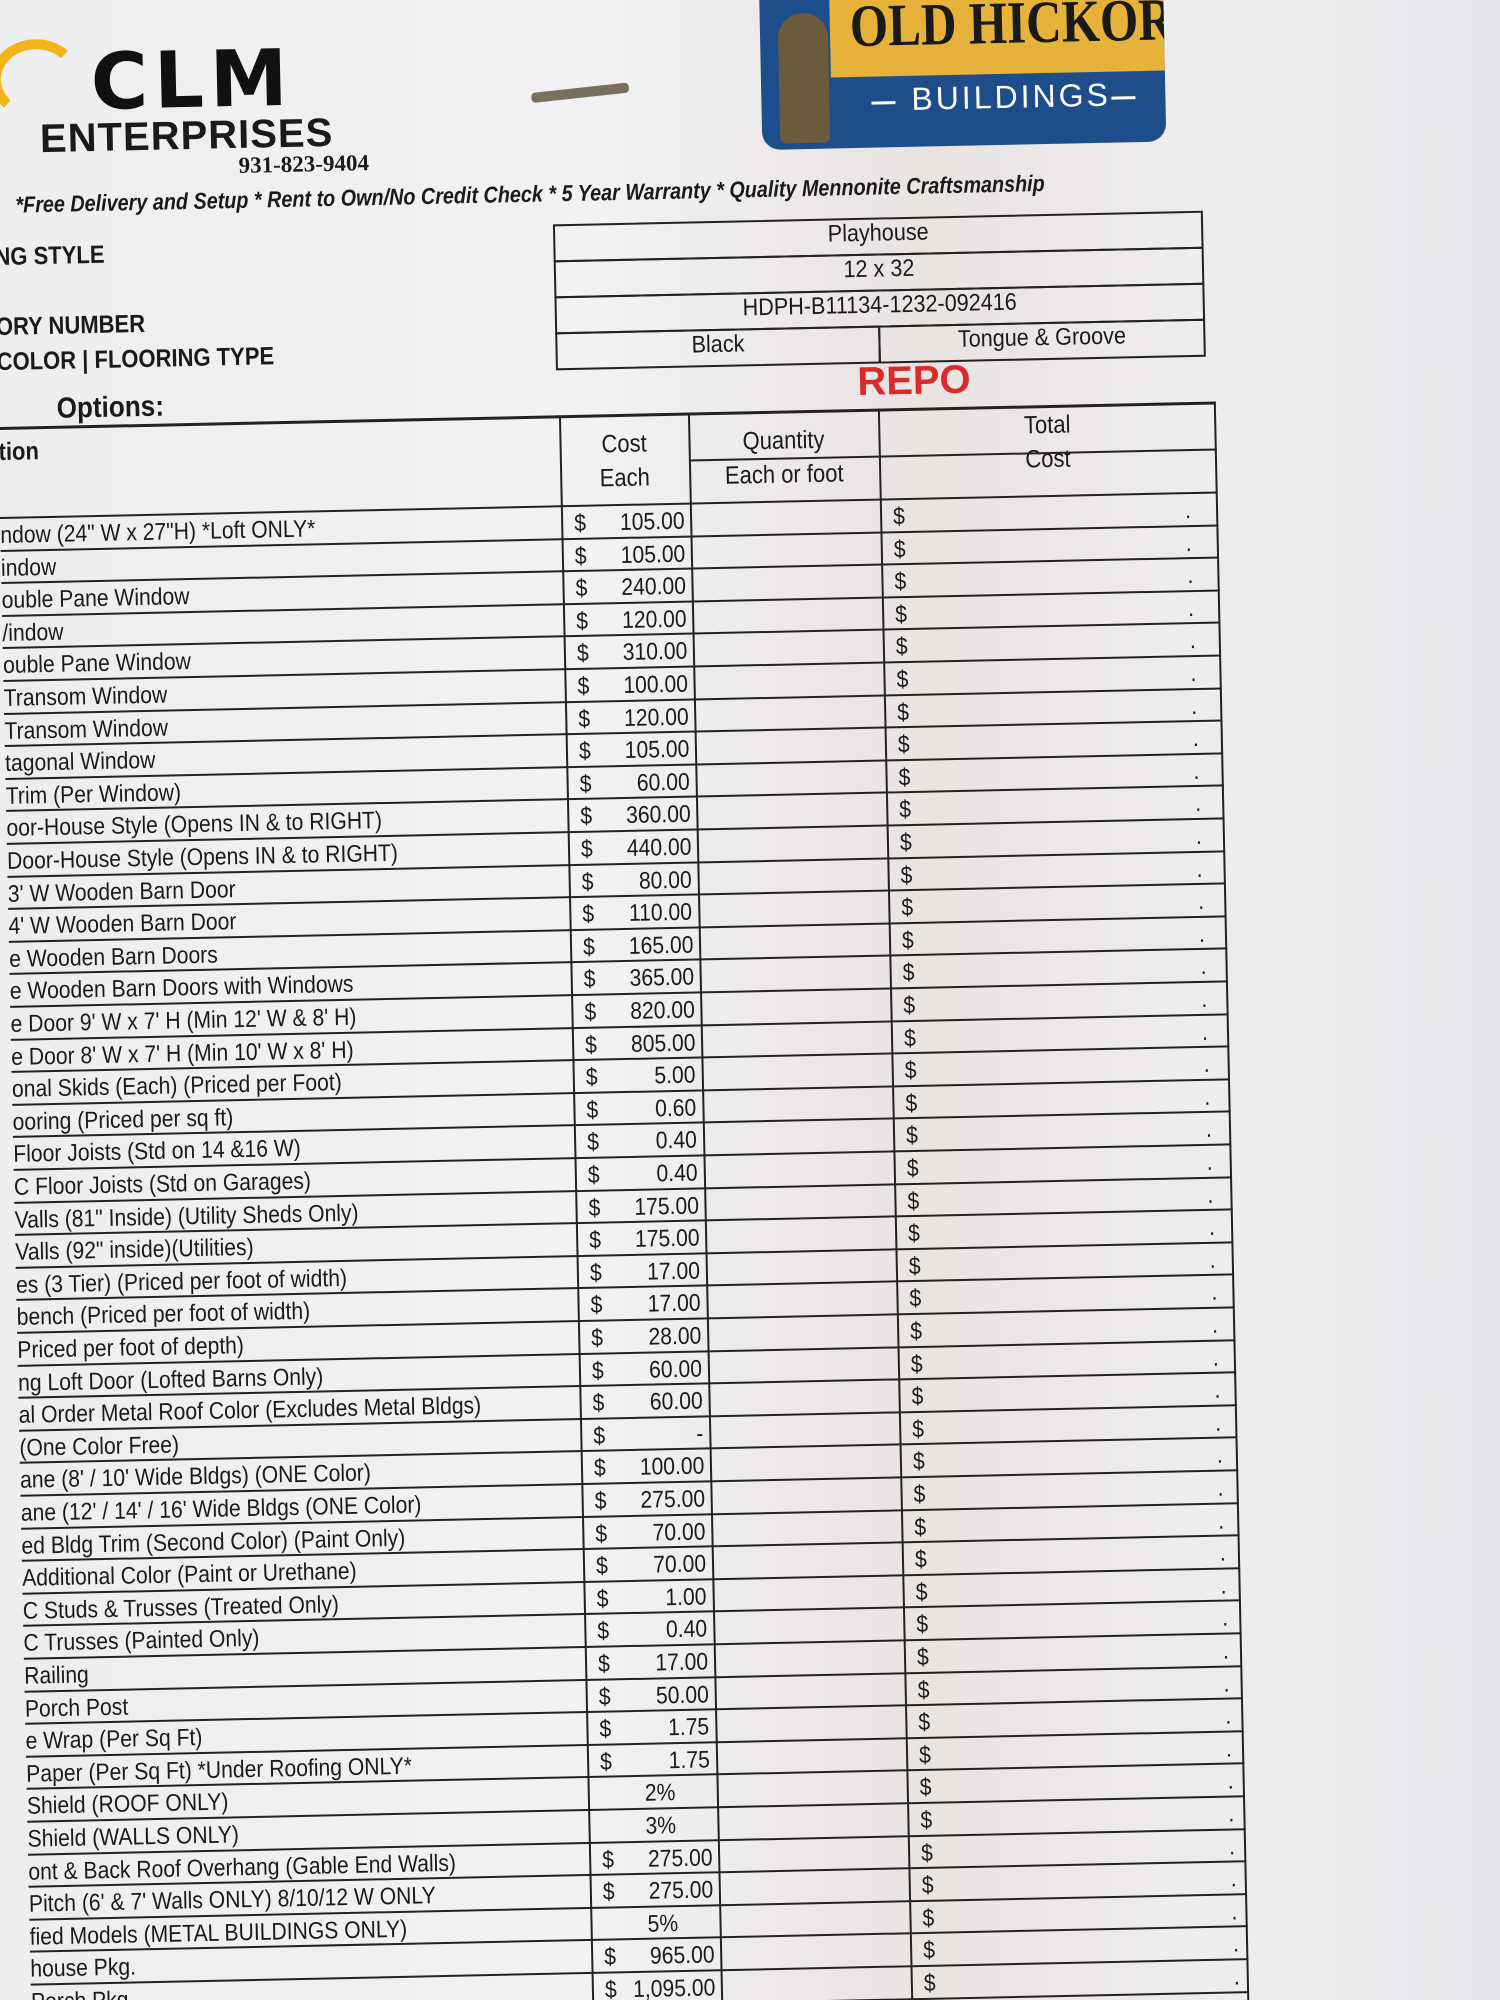  I want to click on cost: 805.00, so click(663, 1043).